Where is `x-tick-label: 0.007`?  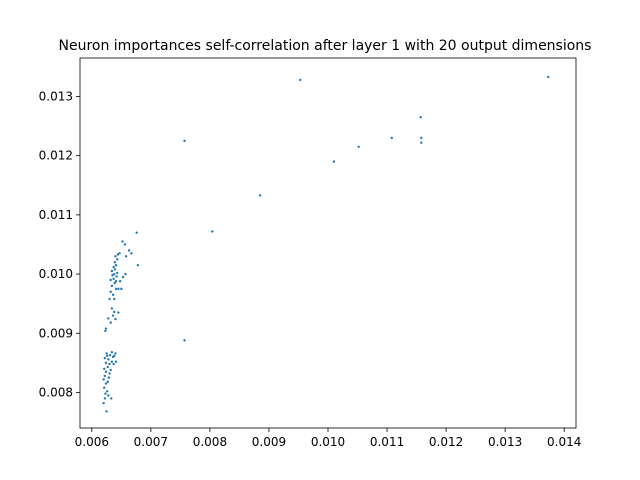
x-tick-label: 0.007 is located at coordinates (151, 442).